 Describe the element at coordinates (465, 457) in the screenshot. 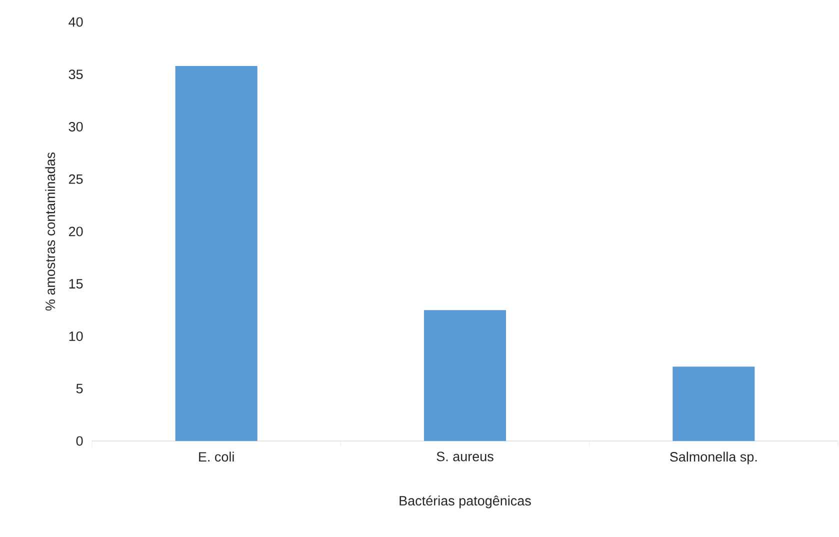

I see `x-tick-label: S. aureus` at that location.